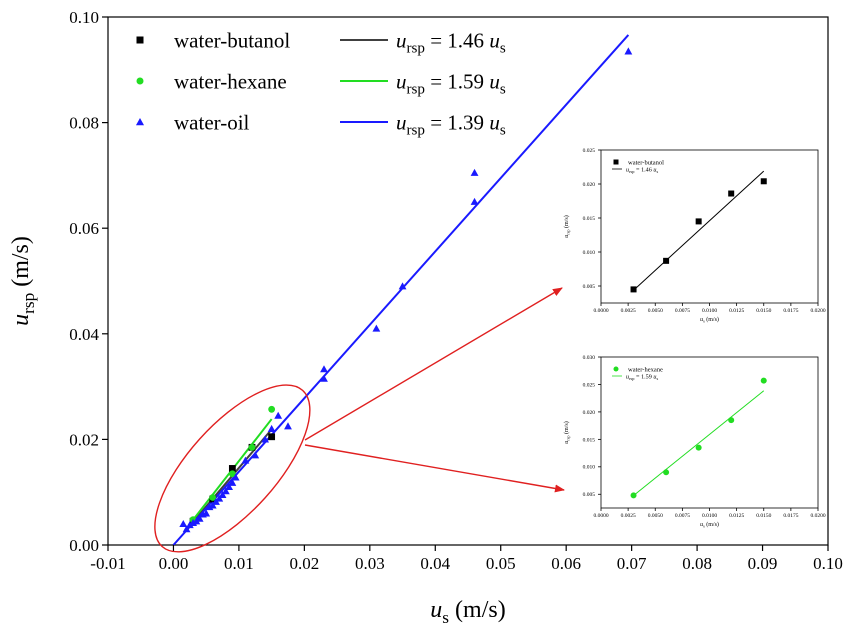 This screenshot has height=640, width=850. Describe the element at coordinates (501, 563) in the screenshot. I see `x-tick-label: 0.05` at that location.